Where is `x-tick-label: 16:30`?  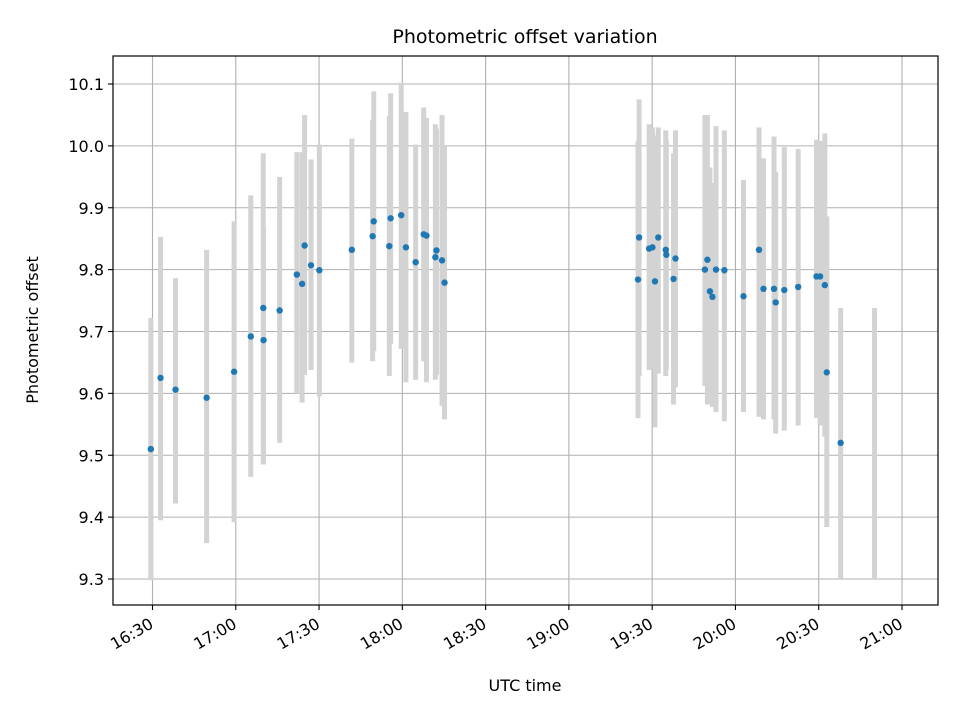 x-tick-label: 16:30 is located at coordinates (131, 634).